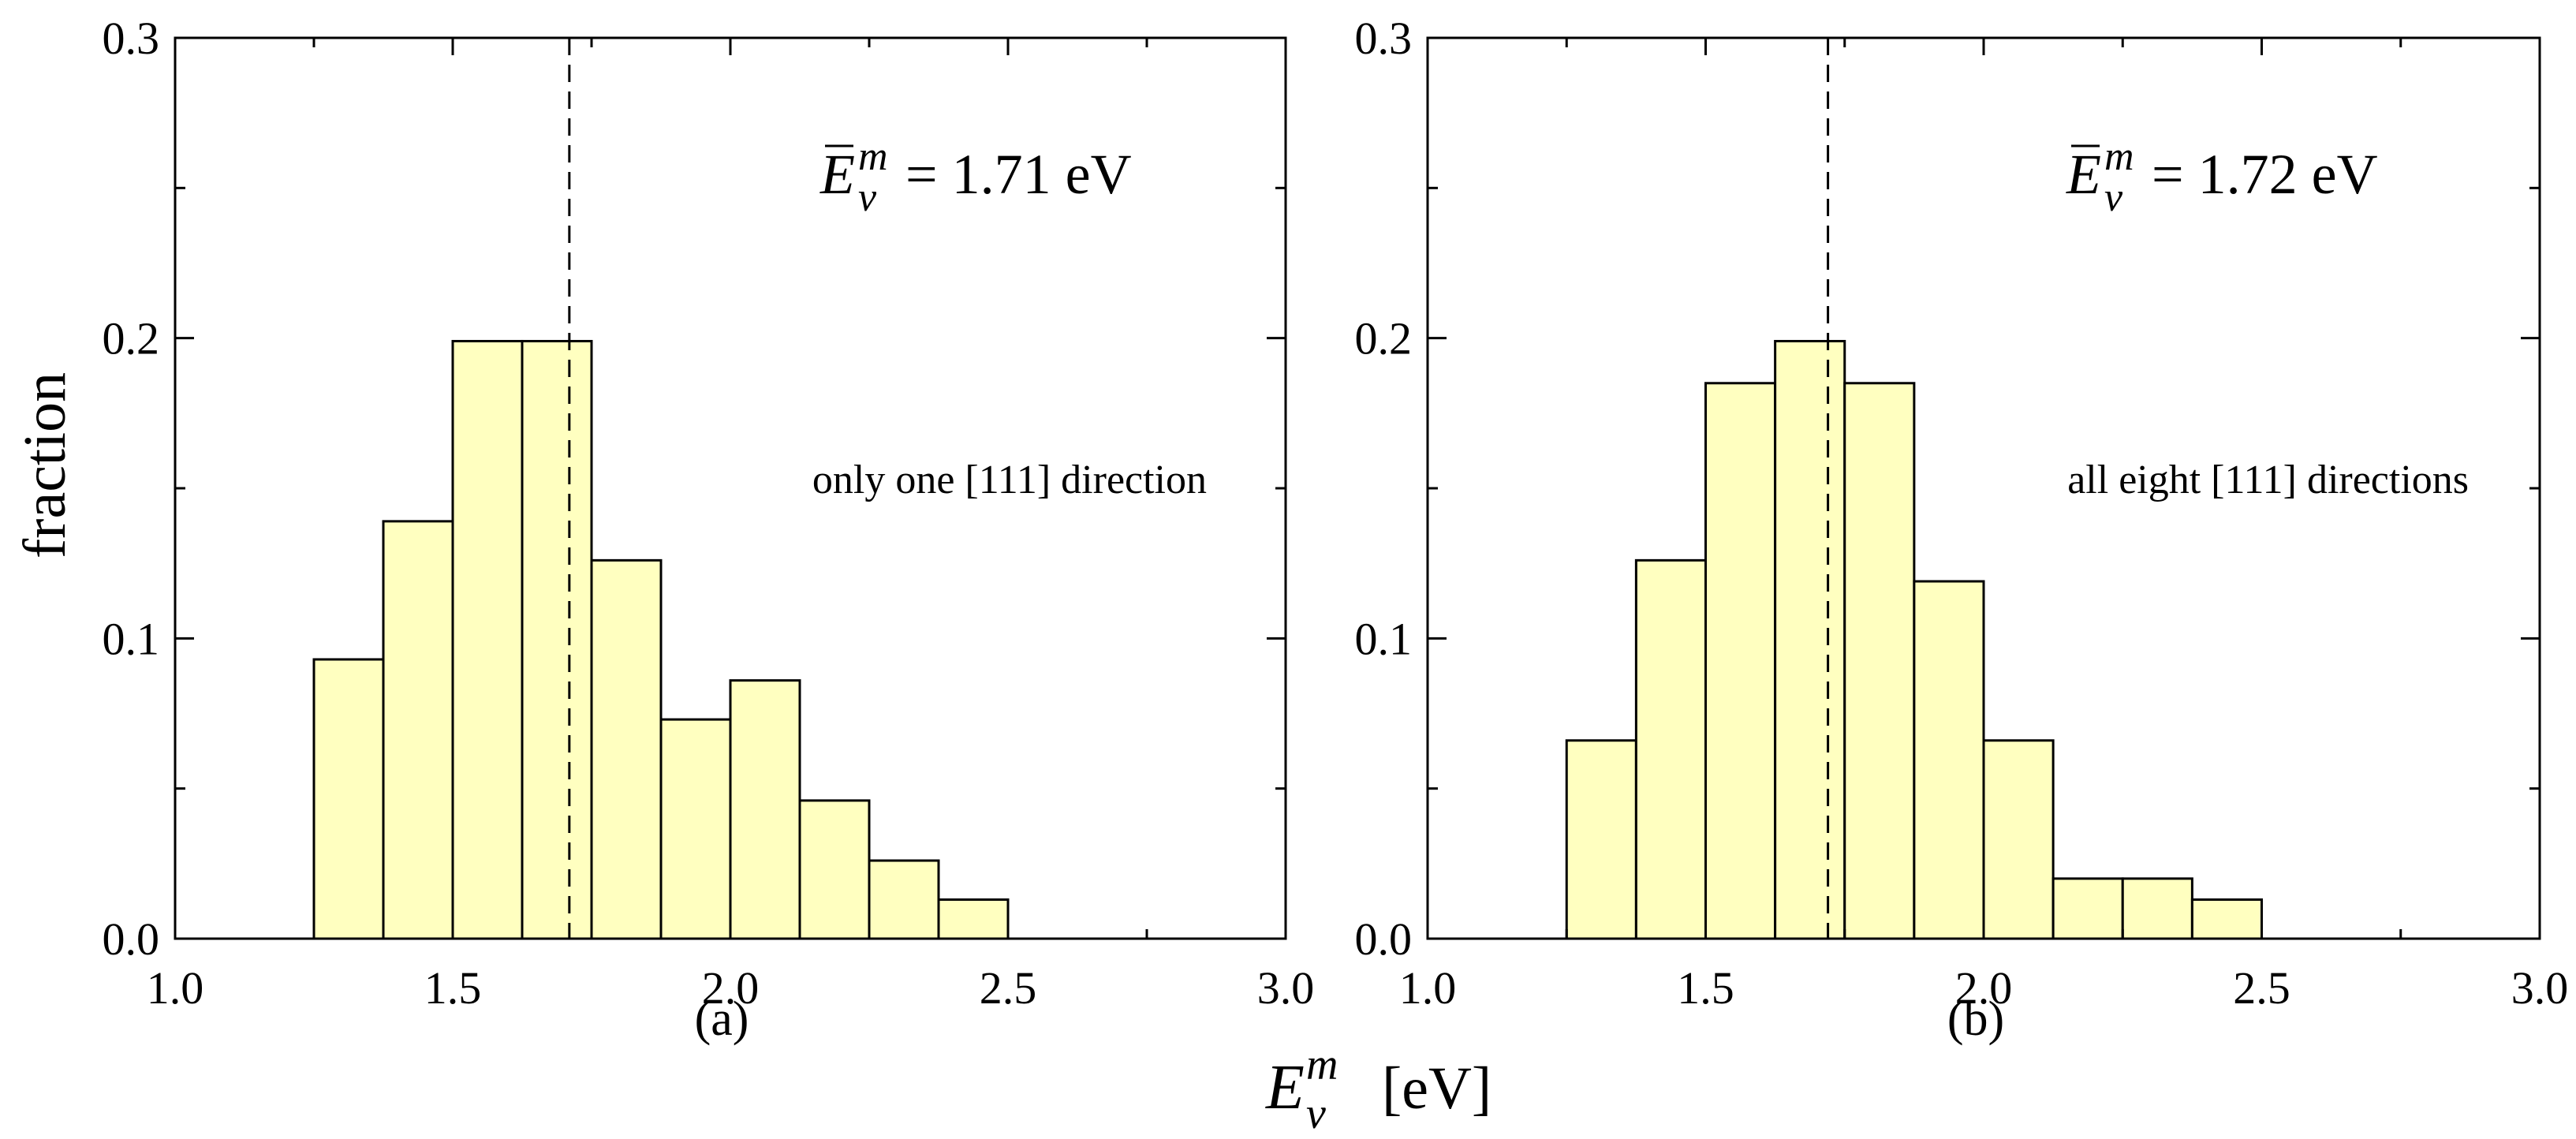 This screenshot has width=2576, height=1139. Describe the element at coordinates (2265, 174) in the screenshot. I see `mean-label-value: = 1.72 eV` at that location.